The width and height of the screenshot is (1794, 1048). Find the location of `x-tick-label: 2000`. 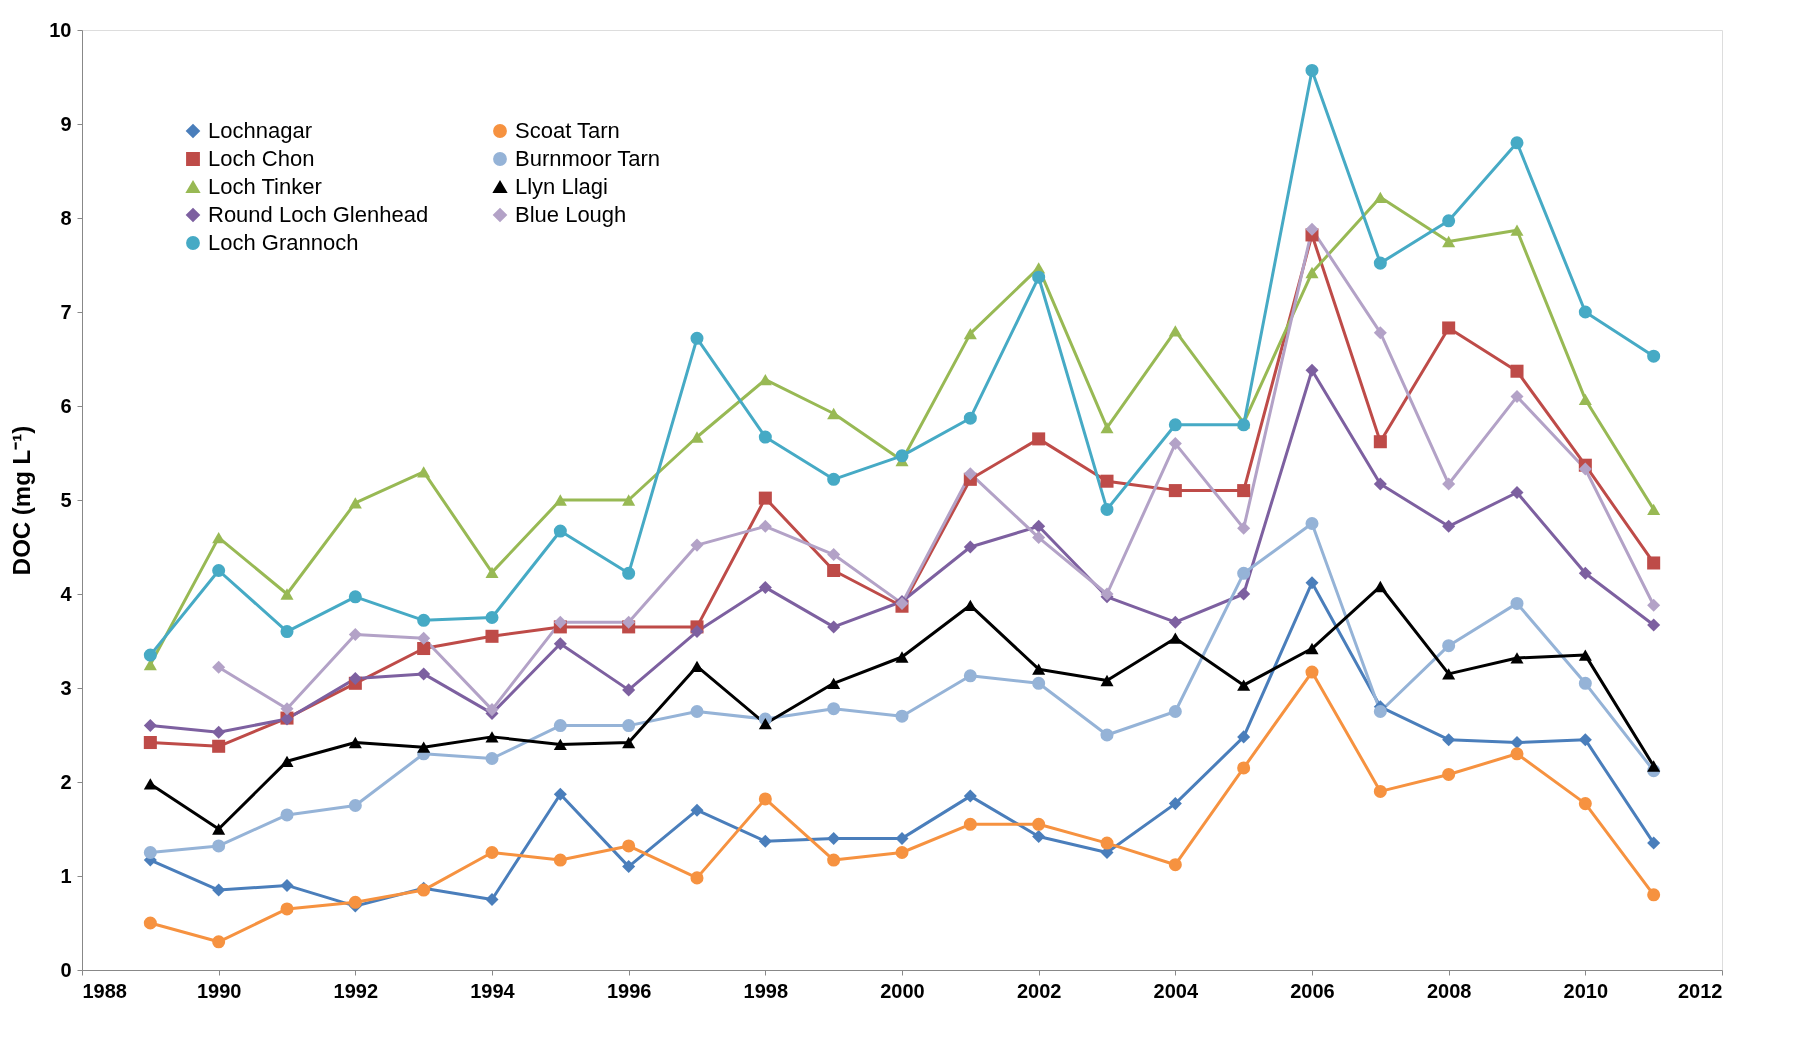

x-tick-label: 2000 is located at coordinates (902, 990).